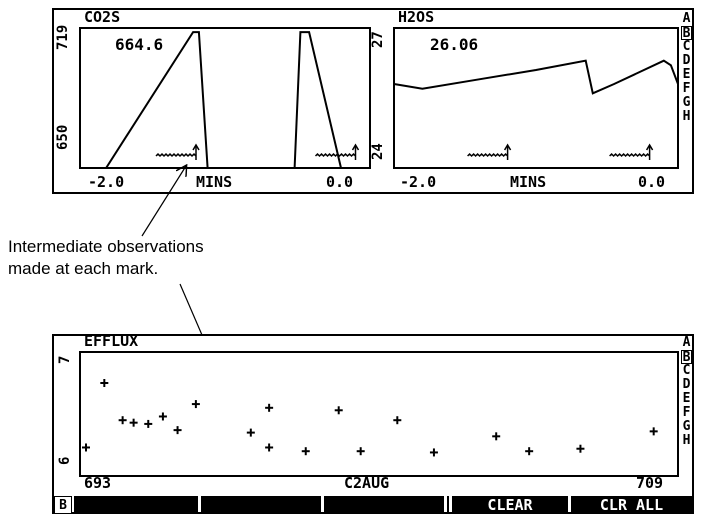 The width and height of the screenshot is (706, 518). What do you see at coordinates (65, 359) in the screenshot?
I see `efflux-y-top: 7` at bounding box center [65, 359].